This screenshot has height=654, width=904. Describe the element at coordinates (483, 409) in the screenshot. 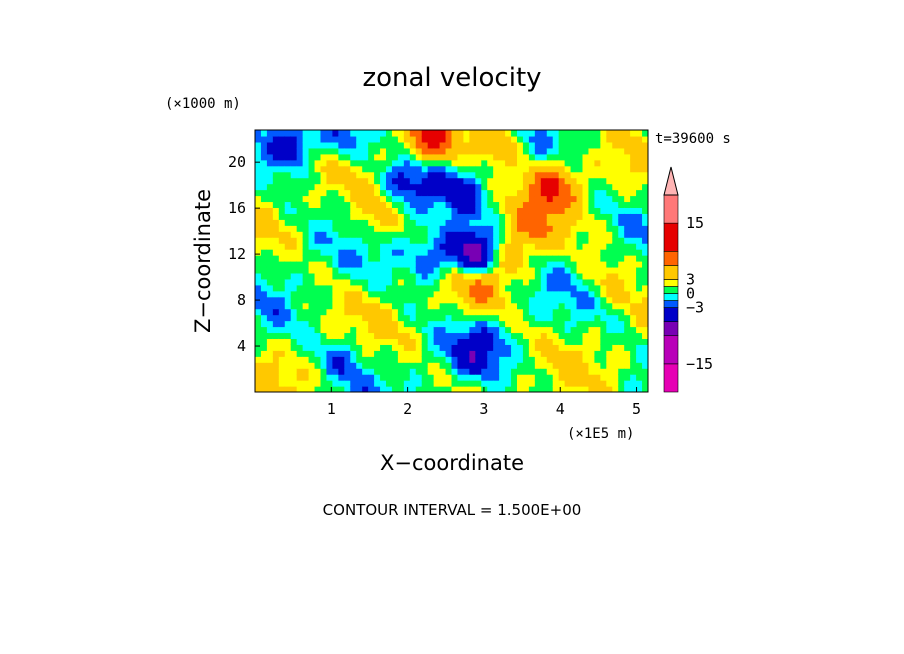

I see `x-tick-label: 3` at that location.